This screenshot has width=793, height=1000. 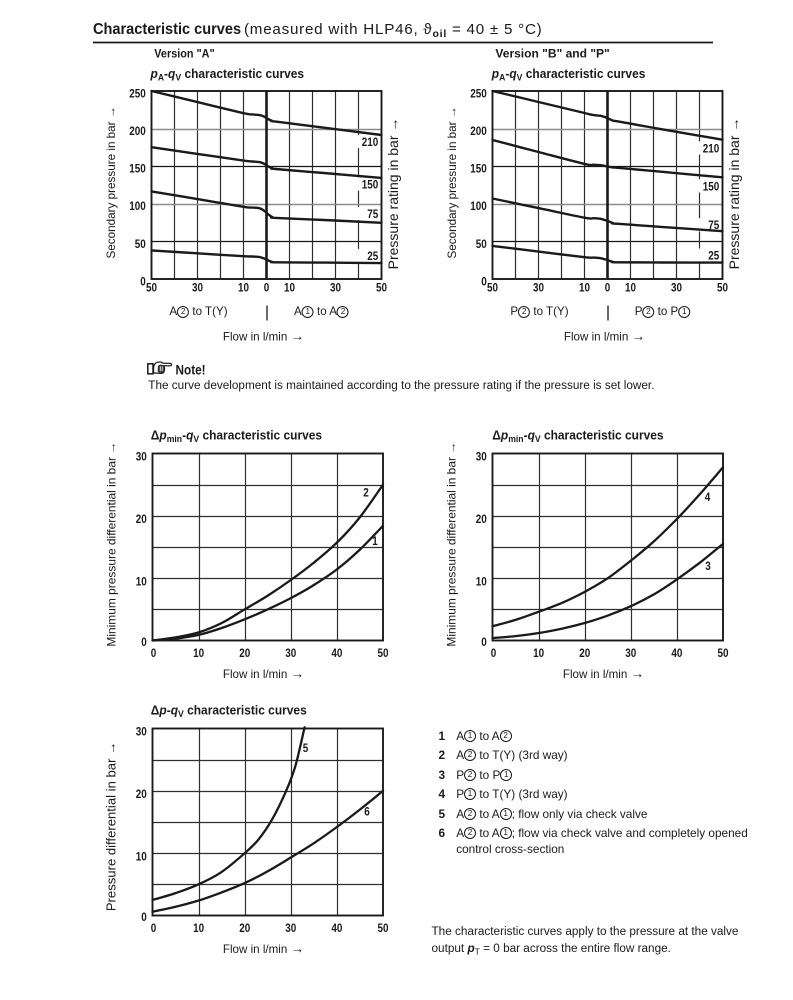 I want to click on svg-text: Version "B" and "P", so click(x=552, y=54).